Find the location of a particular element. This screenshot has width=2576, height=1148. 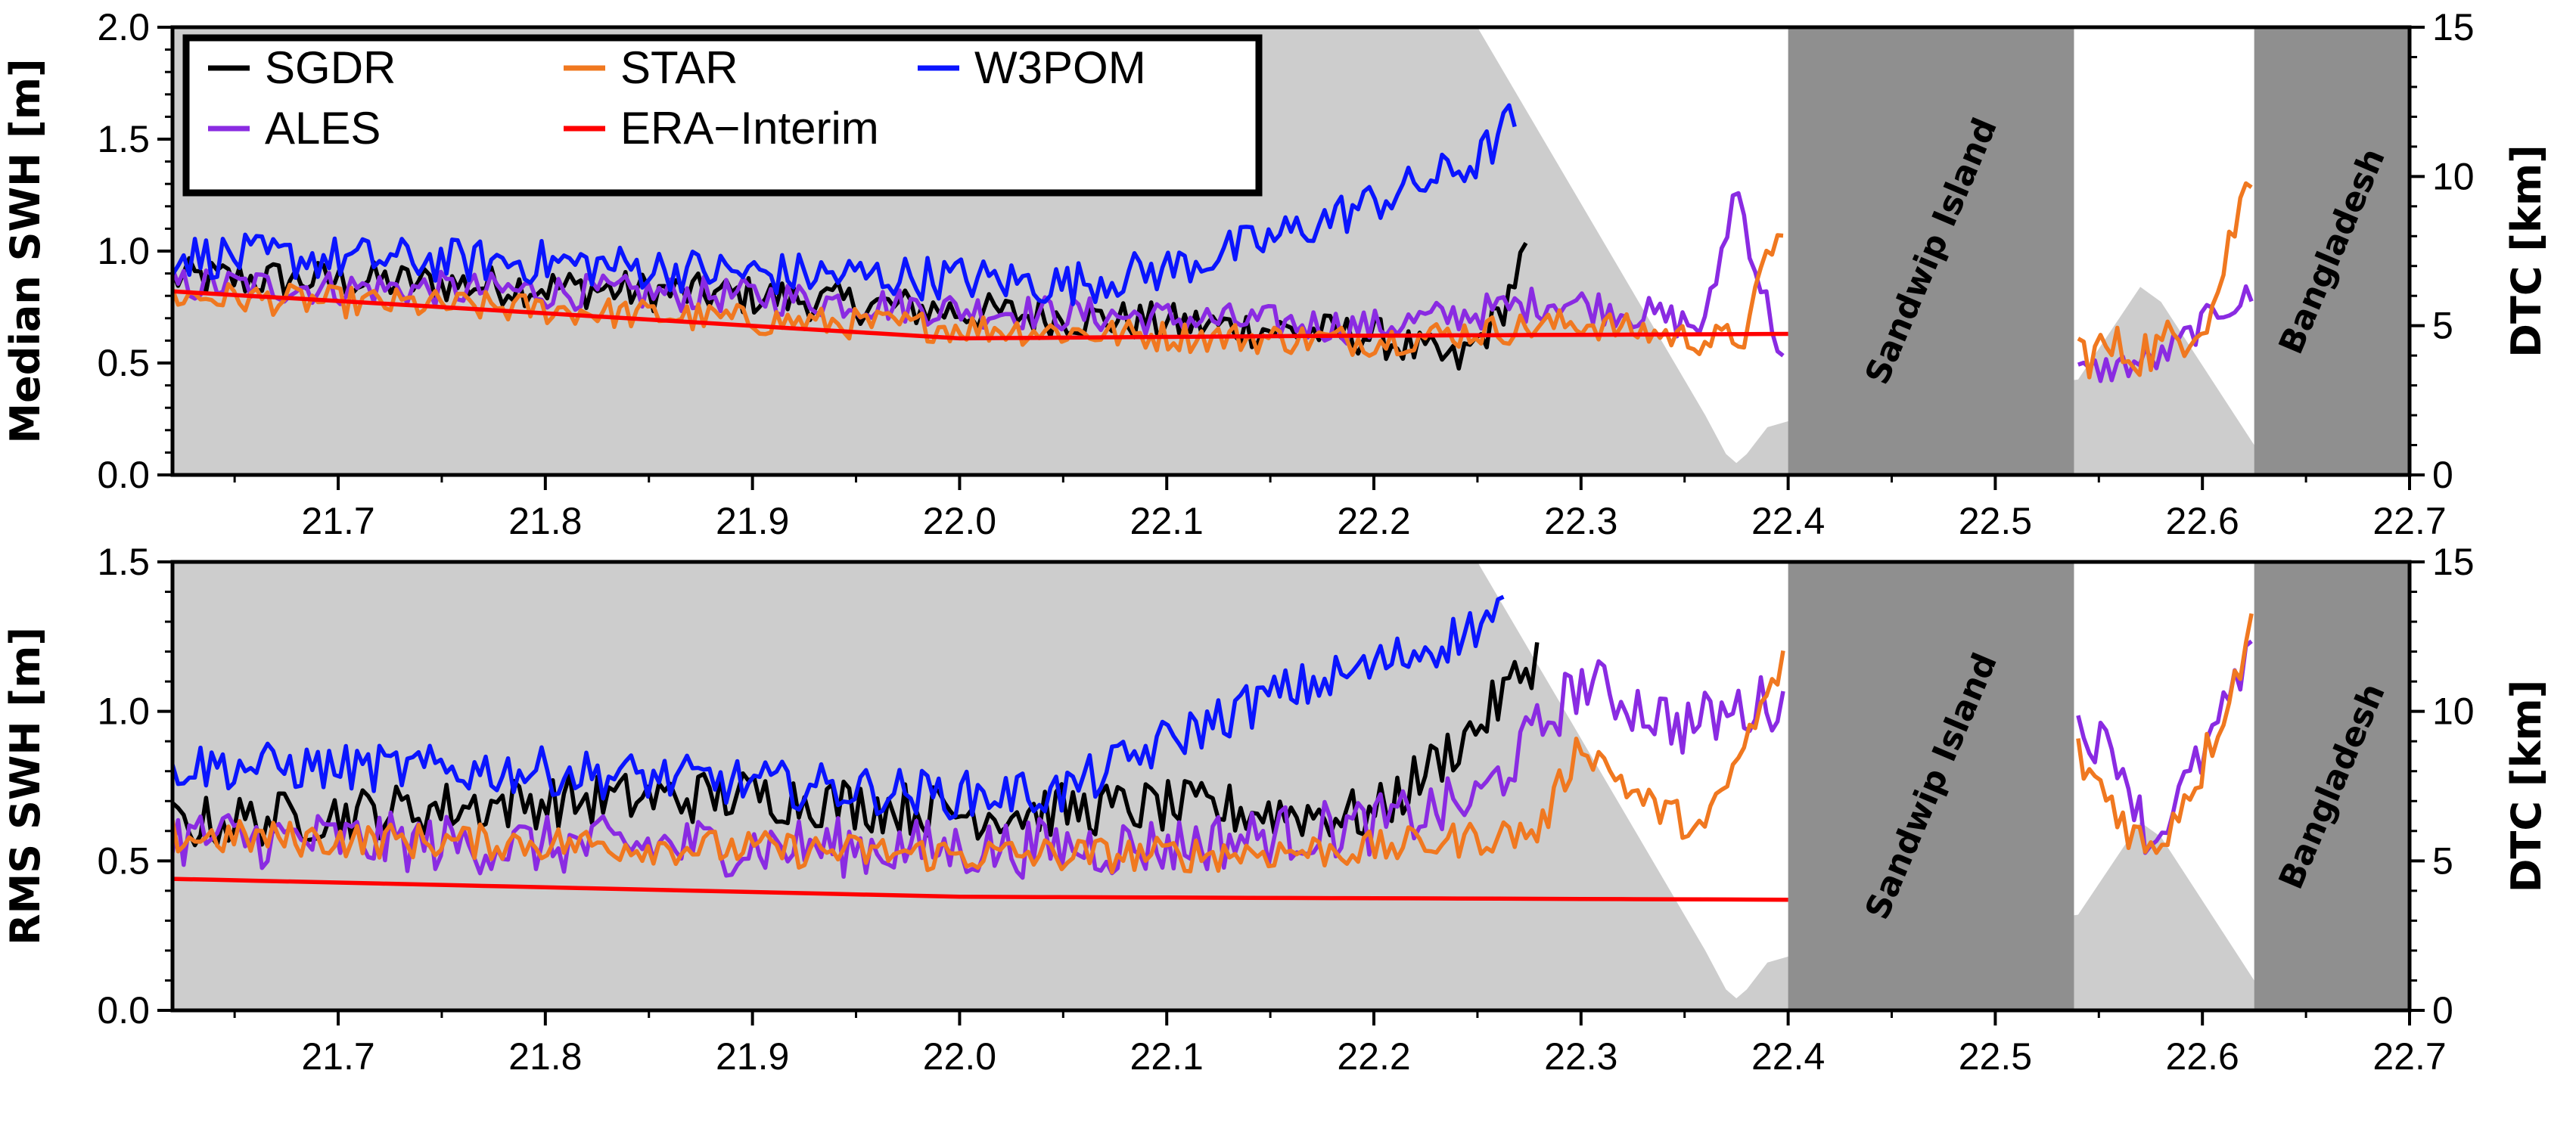

legend-label-era-interim: ERA−Interim is located at coordinates (749, 128).